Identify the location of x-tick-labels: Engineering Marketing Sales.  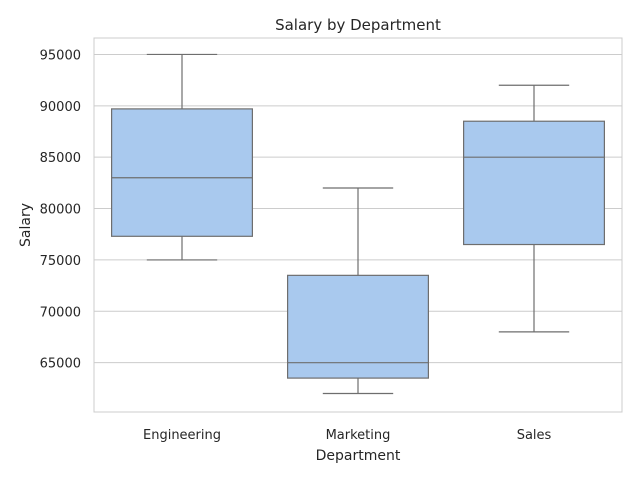
(347, 435).